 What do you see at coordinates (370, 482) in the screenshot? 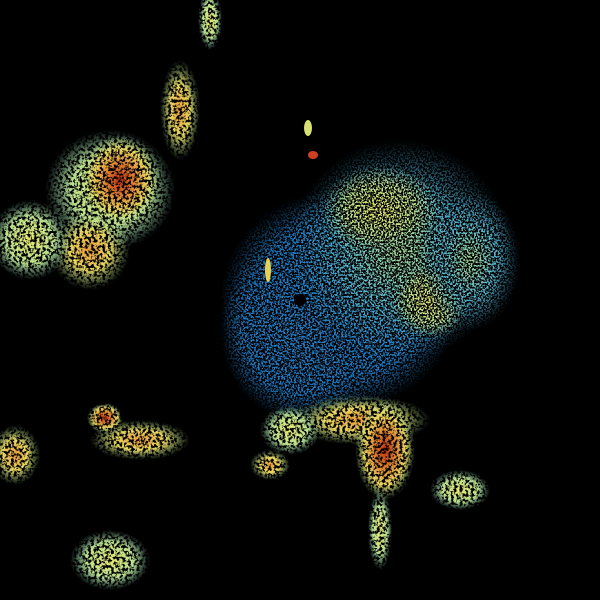
I see `south-storm-line` at bounding box center [370, 482].